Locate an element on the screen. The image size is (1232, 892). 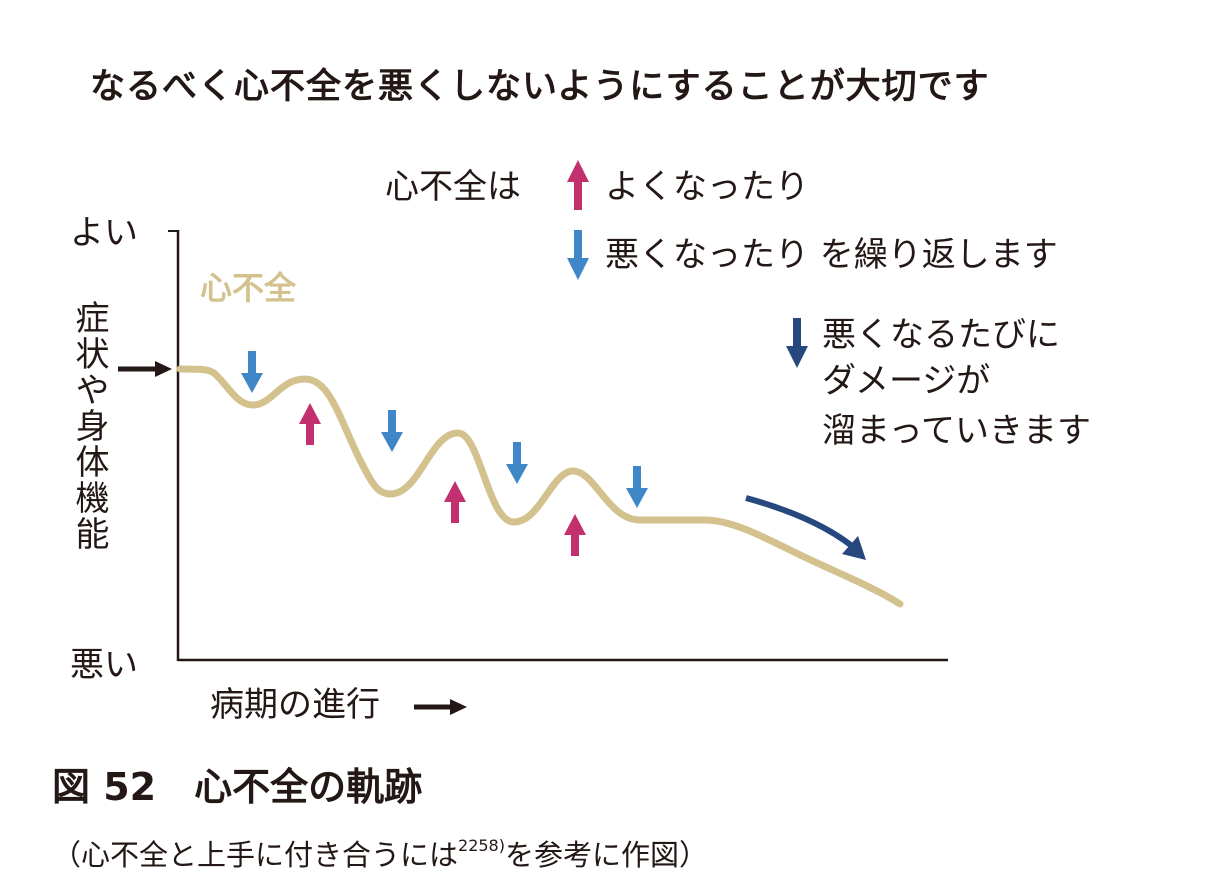
damage-text-3: 溜まっていきます is located at coordinates (956, 431).